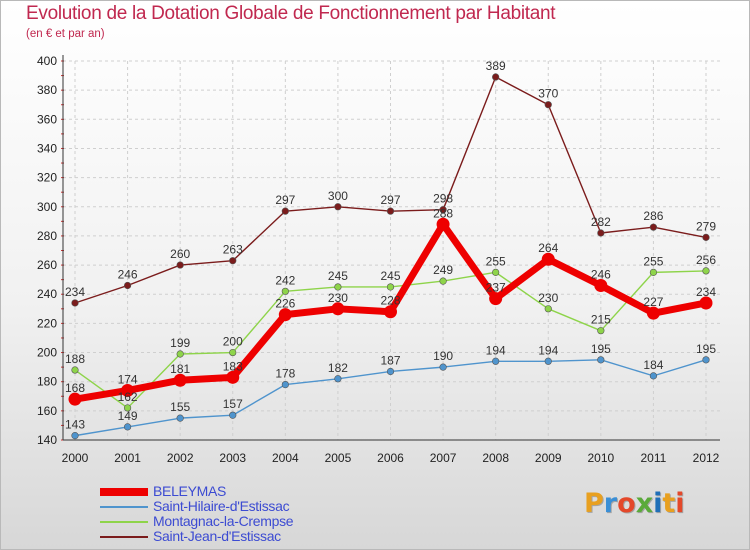  What do you see at coordinates (548, 350) in the screenshot?
I see `data-label: 194` at bounding box center [548, 350].